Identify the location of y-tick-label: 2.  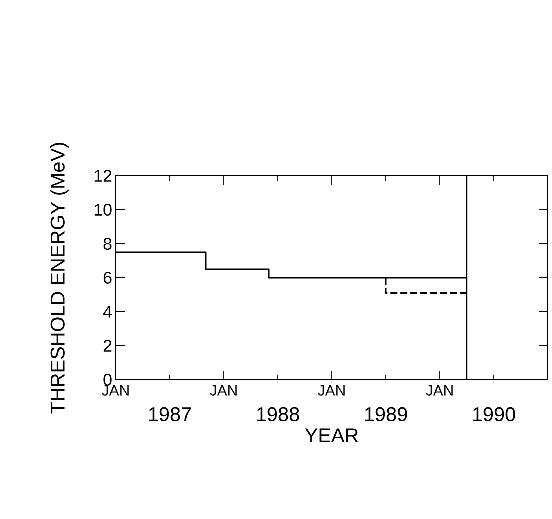
(108, 346).